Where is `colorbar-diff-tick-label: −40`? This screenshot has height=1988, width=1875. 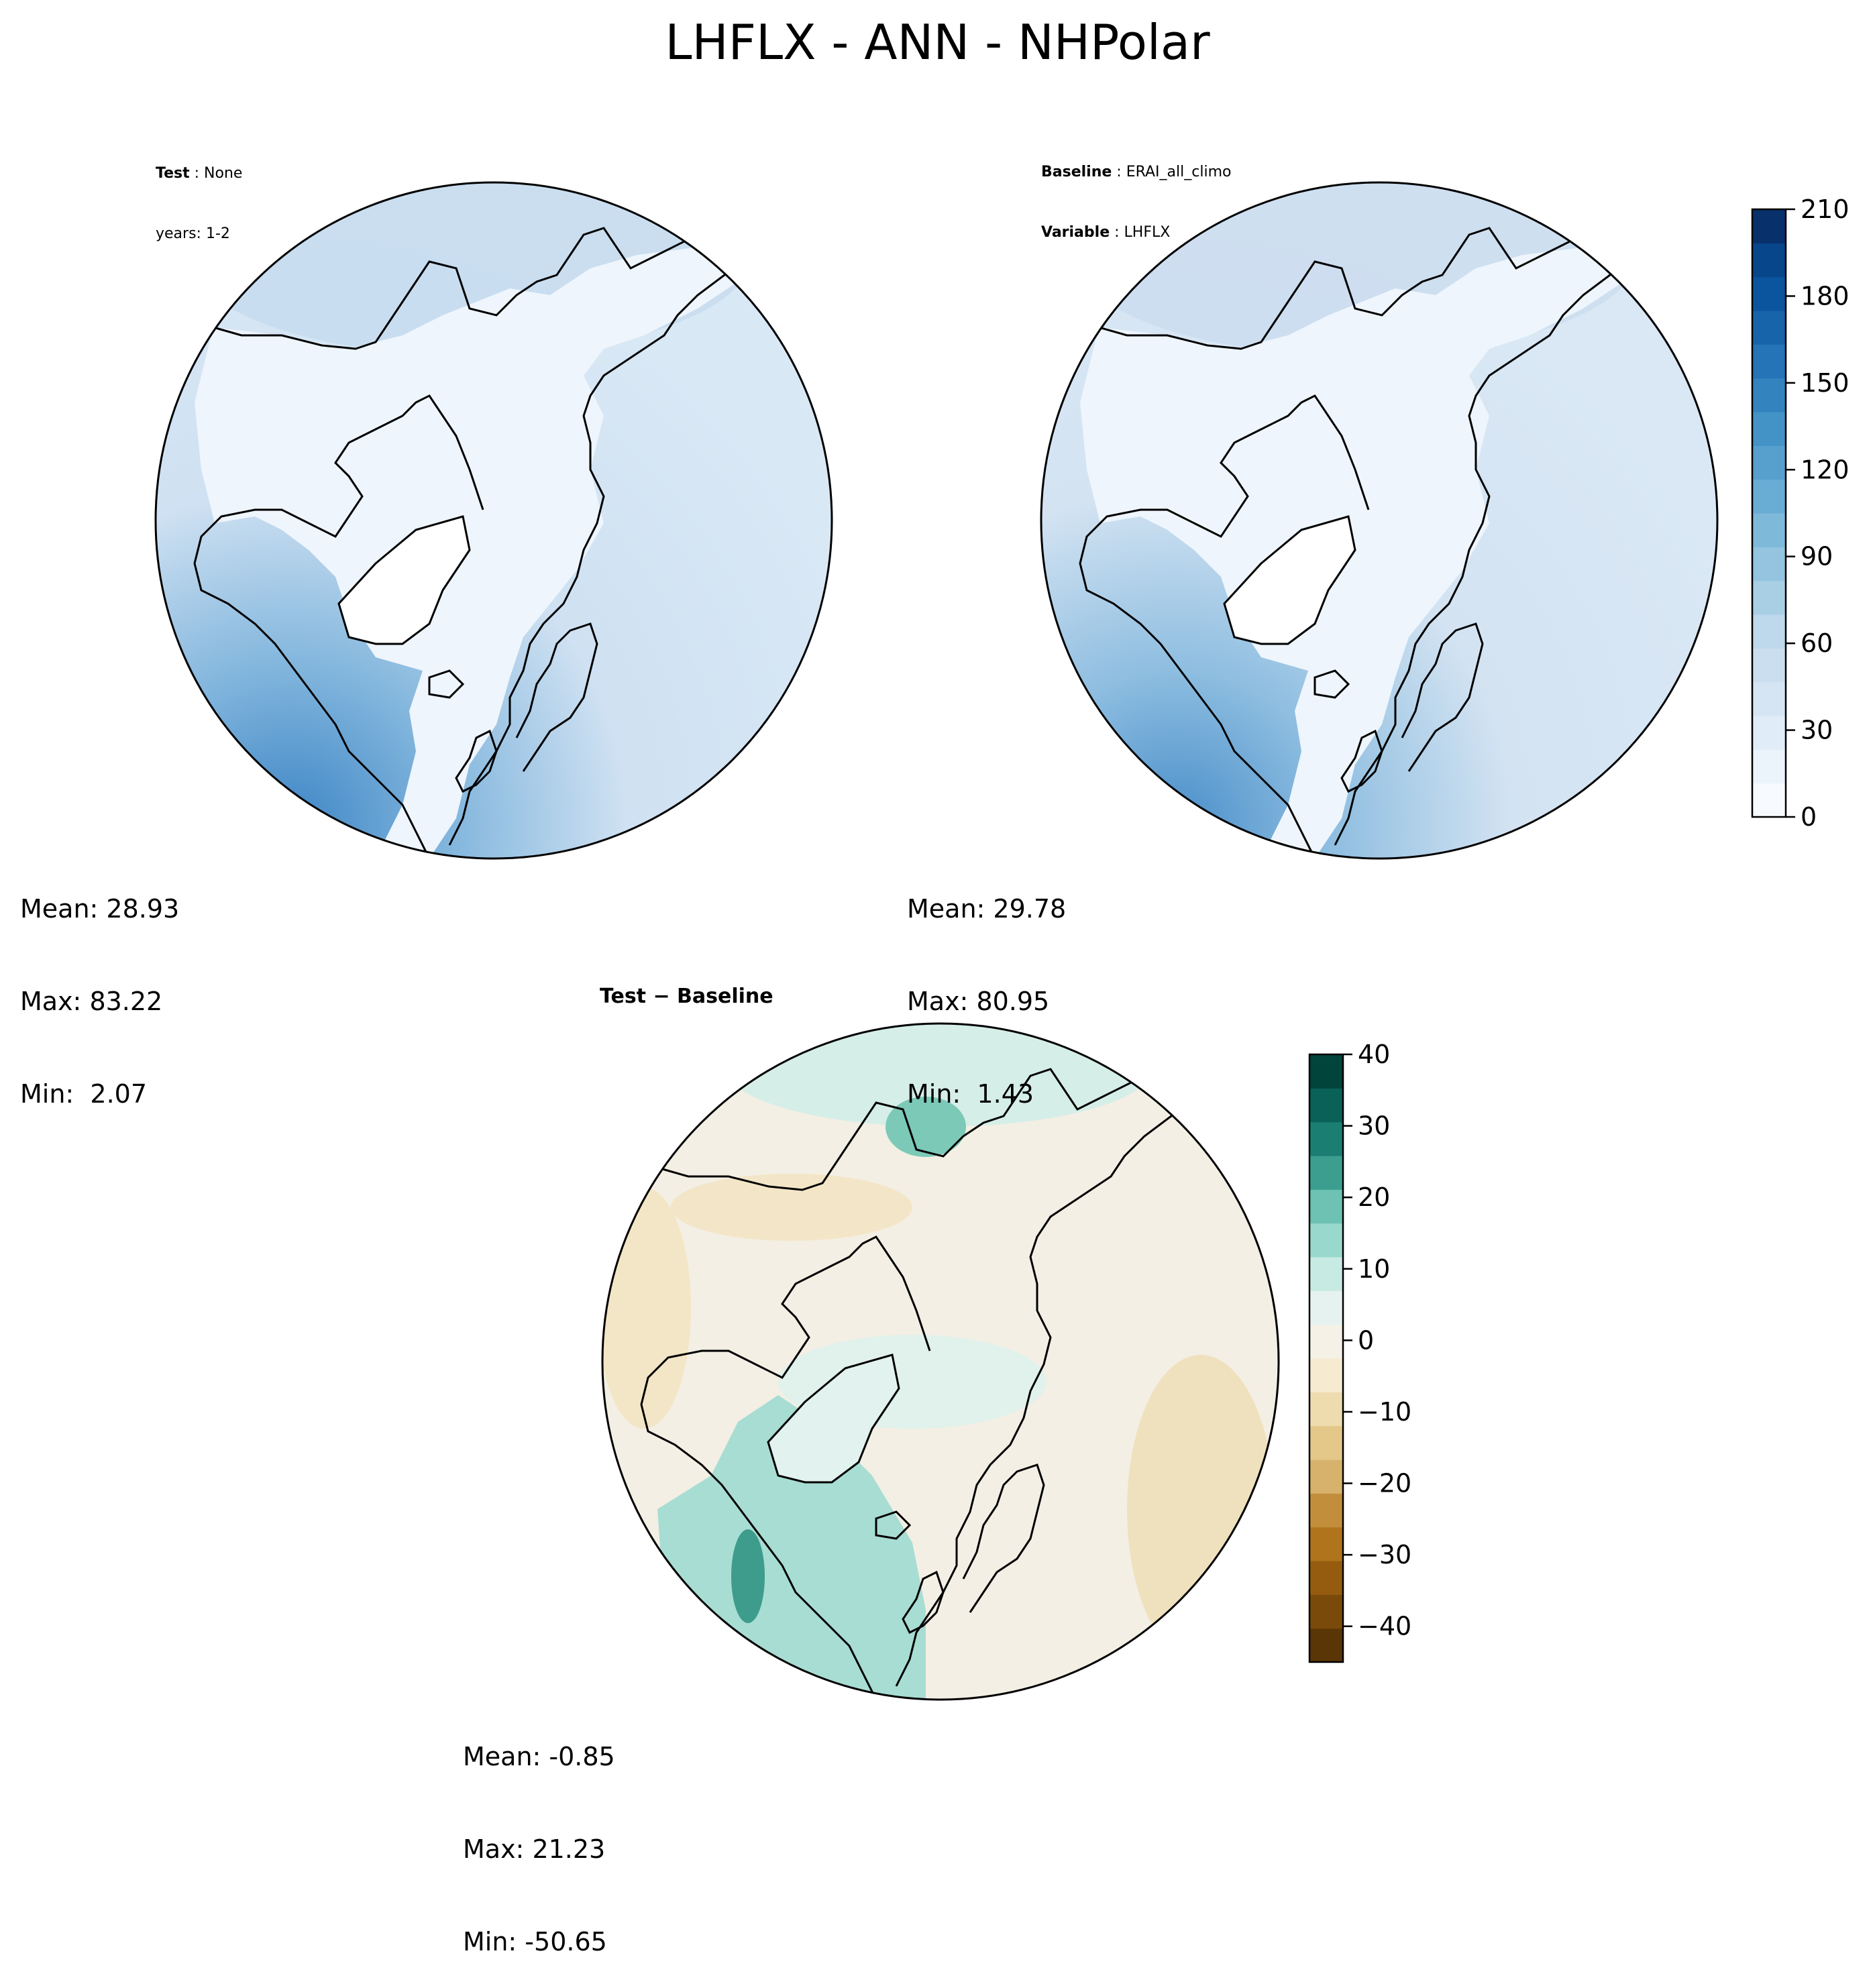
colorbar-diff-tick-label: −40 is located at coordinates (1384, 1626).